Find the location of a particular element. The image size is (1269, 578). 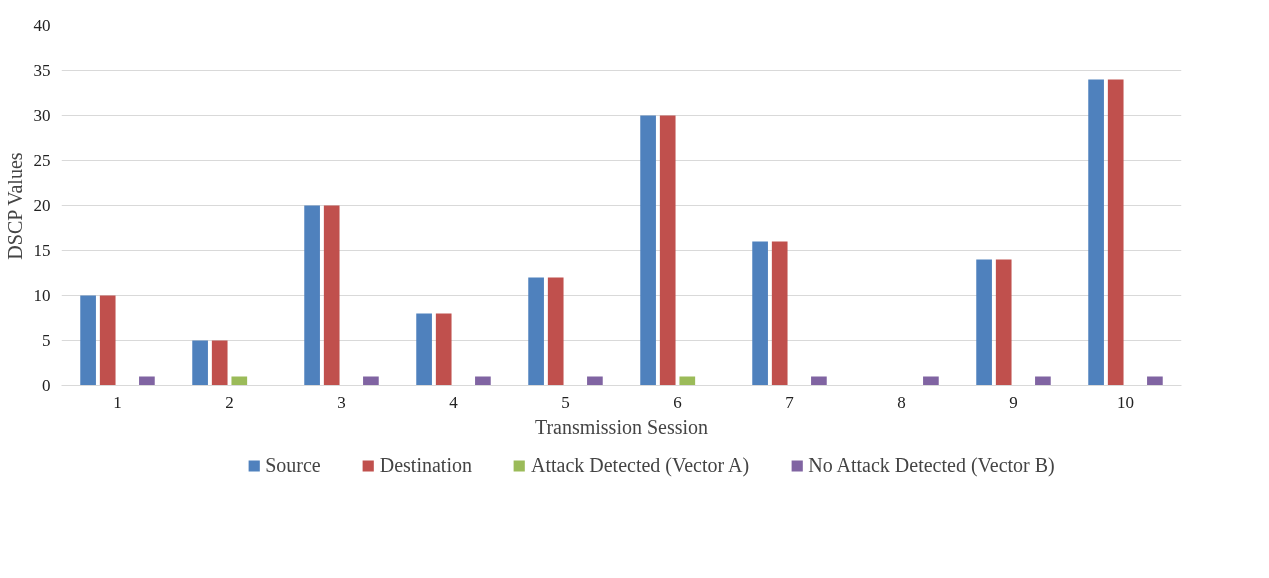

y-tick-label: 25 is located at coordinates (42, 160).